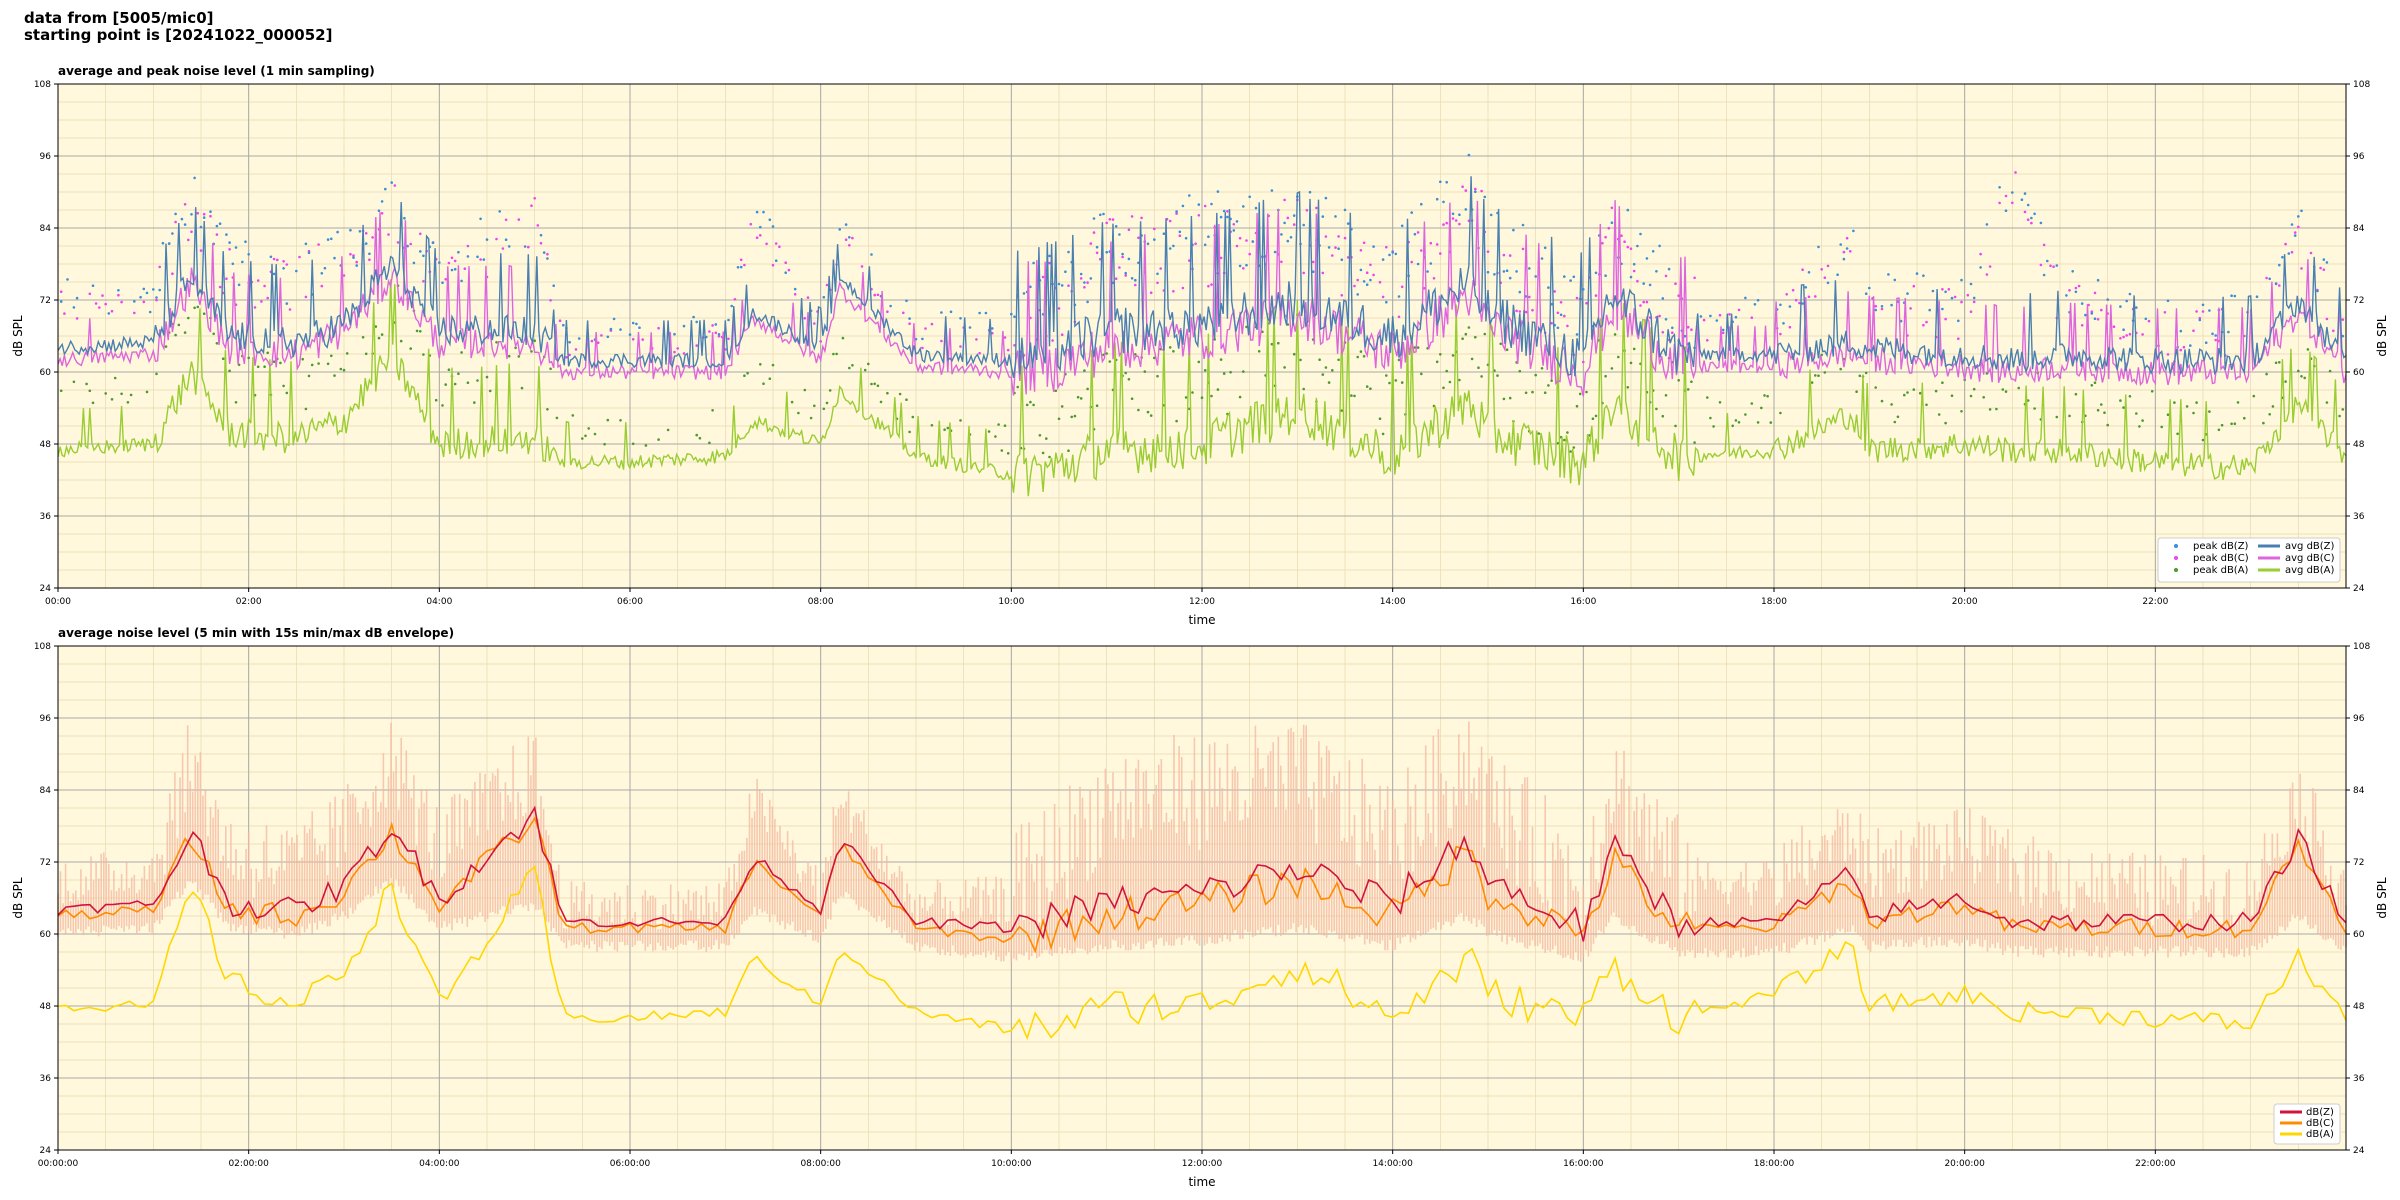 This screenshot has width=2400, height=1200. What do you see at coordinates (2176, 546) in the screenshot?
I see `legend-marker` at bounding box center [2176, 546].